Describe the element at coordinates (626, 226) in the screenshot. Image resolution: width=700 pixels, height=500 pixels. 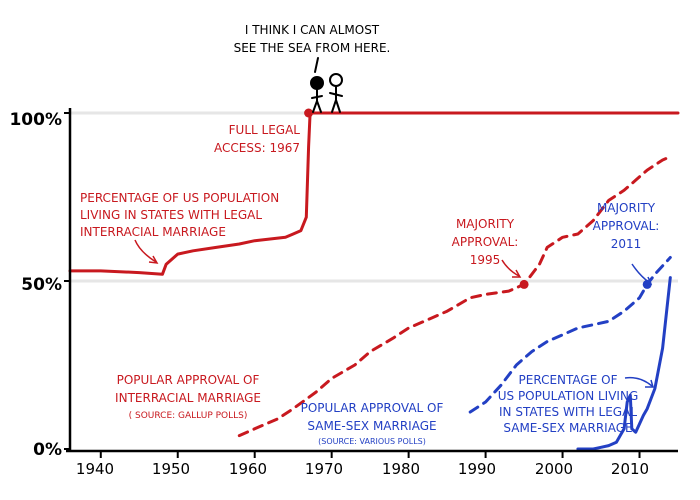
I see `annotation-majority-2011-2: APPROVAL:` at that location.